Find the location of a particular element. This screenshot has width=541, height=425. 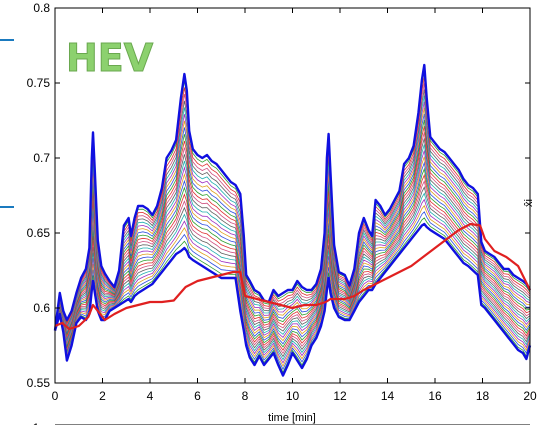

y-tick-label: 0.65 is located at coordinates (39, 233).